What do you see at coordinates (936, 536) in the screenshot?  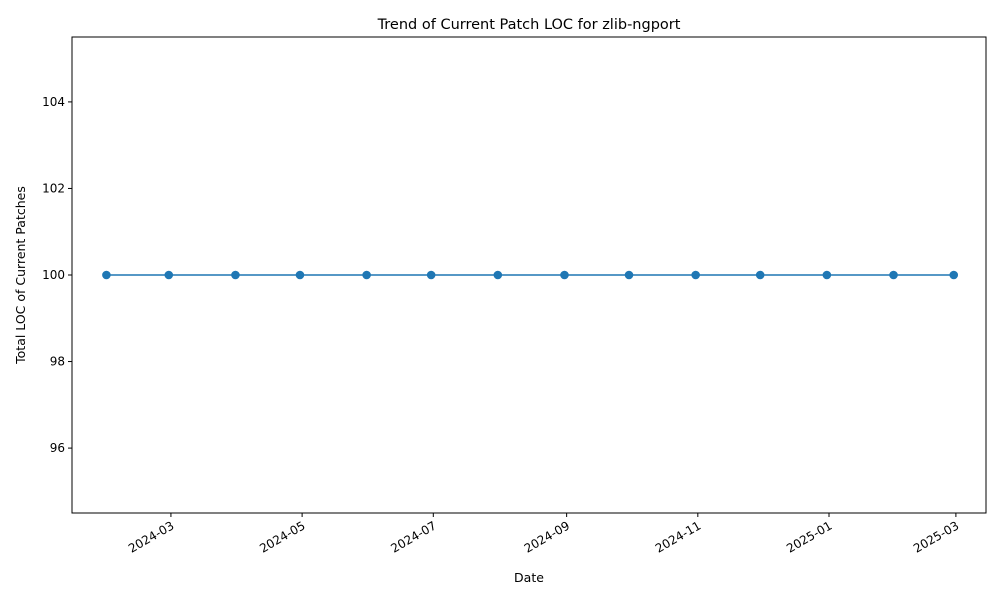 I see `x-tick-label: 2025-03` at bounding box center [936, 536].